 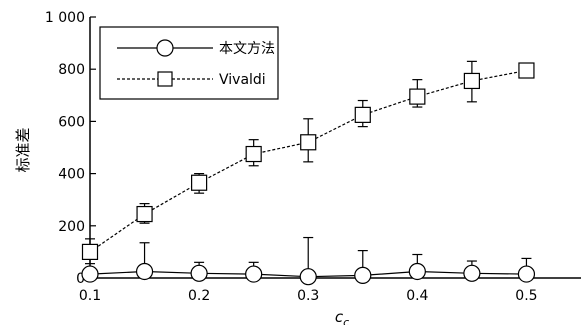 What do you see at coordinates (165, 48) in the screenshot?
I see `legend-item-1-marker` at bounding box center [165, 48].